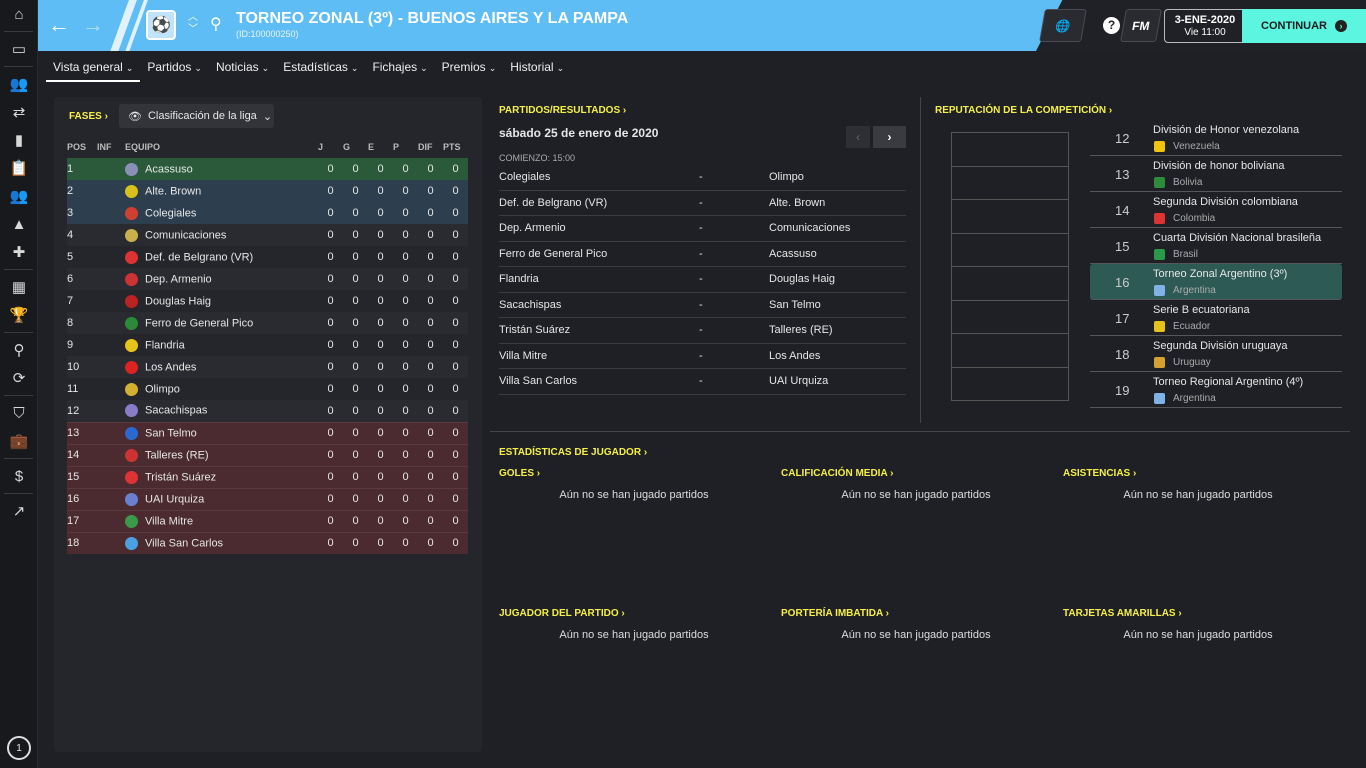 Image resolution: width=1366 pixels, height=768 pixels. Describe the element at coordinates (1304, 26) in the screenshot. I see `continue-button: CONTINUAR ›` at that location.